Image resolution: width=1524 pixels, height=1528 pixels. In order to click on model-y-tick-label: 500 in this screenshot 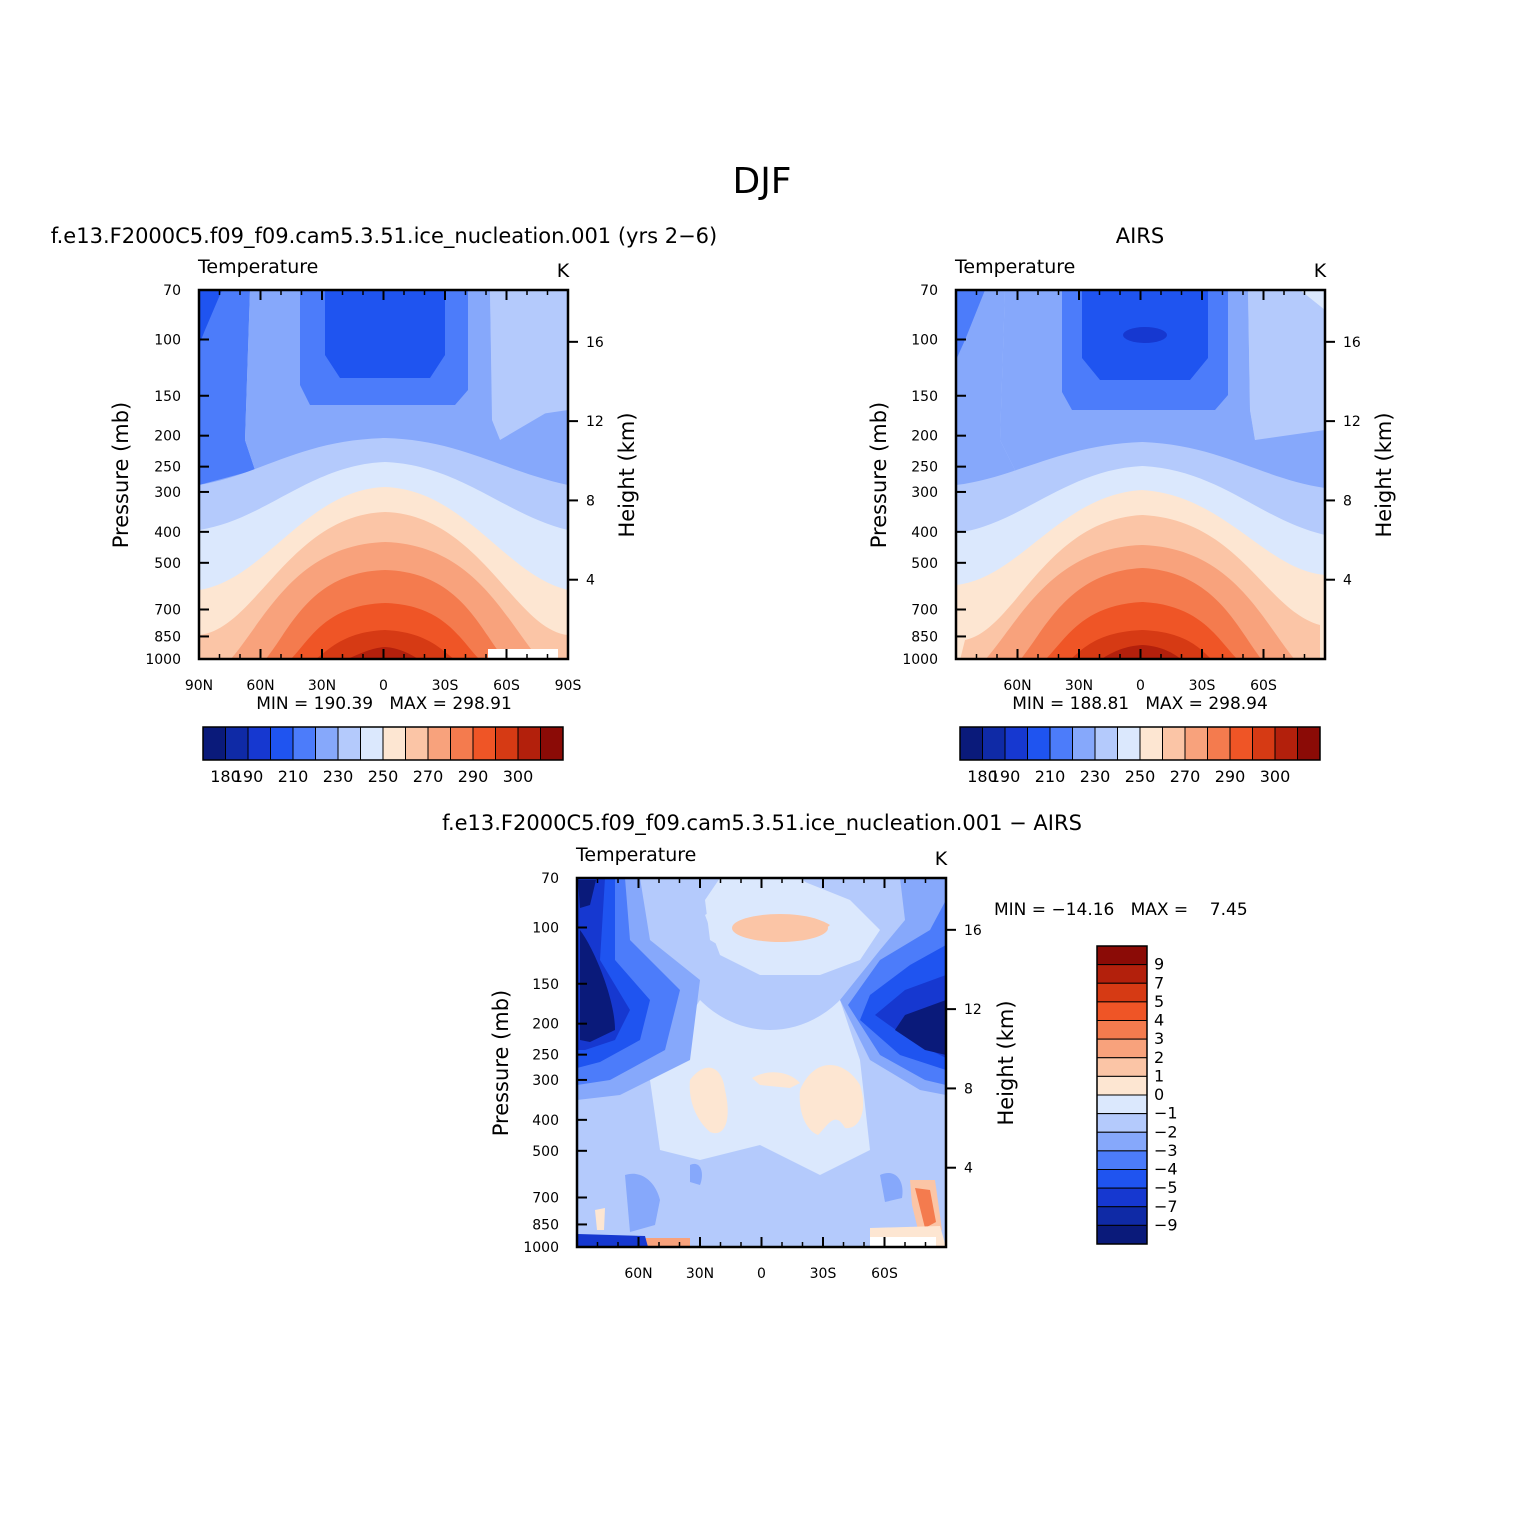, I will do `click(167, 564)`.